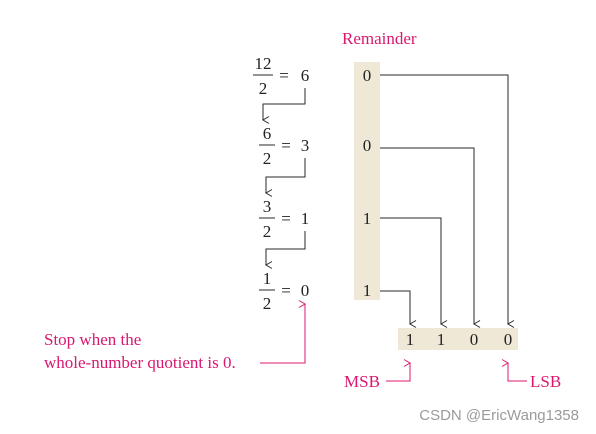 This screenshot has width=596, height=434. I want to click on step-2-numerator: 6, so click(267, 133).